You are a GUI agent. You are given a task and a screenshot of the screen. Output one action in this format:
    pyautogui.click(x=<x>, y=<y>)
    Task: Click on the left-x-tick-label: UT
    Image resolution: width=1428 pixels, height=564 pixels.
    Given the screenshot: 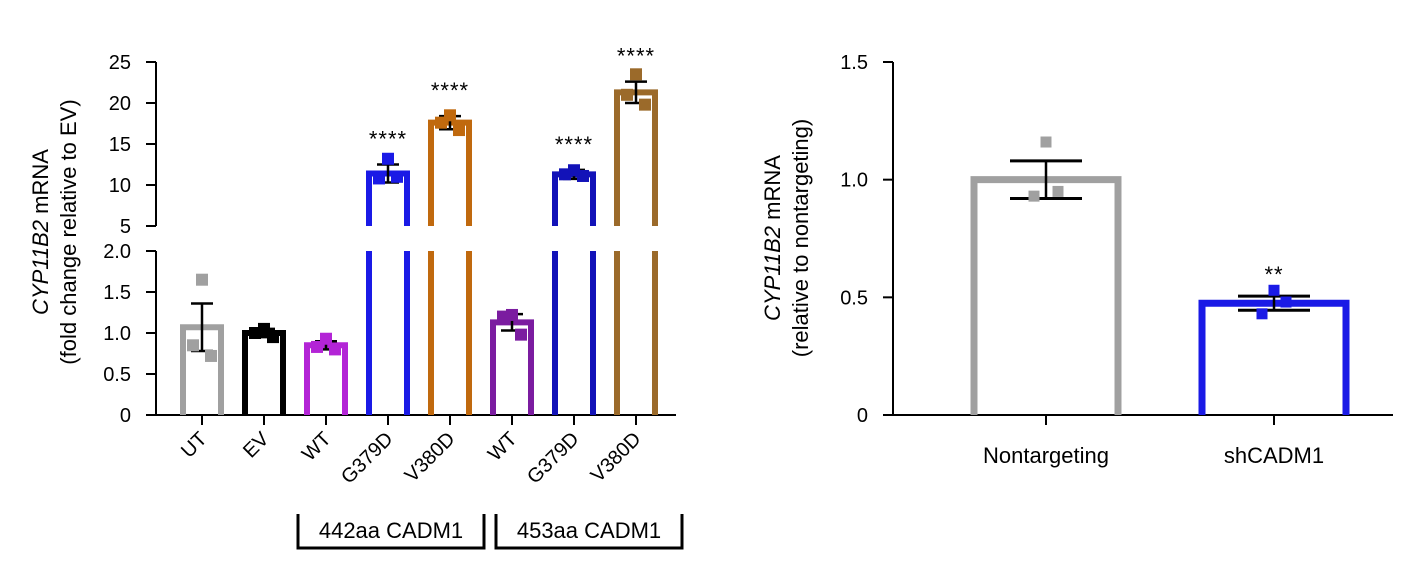 What is the action you would take?
    pyautogui.click(x=194, y=445)
    